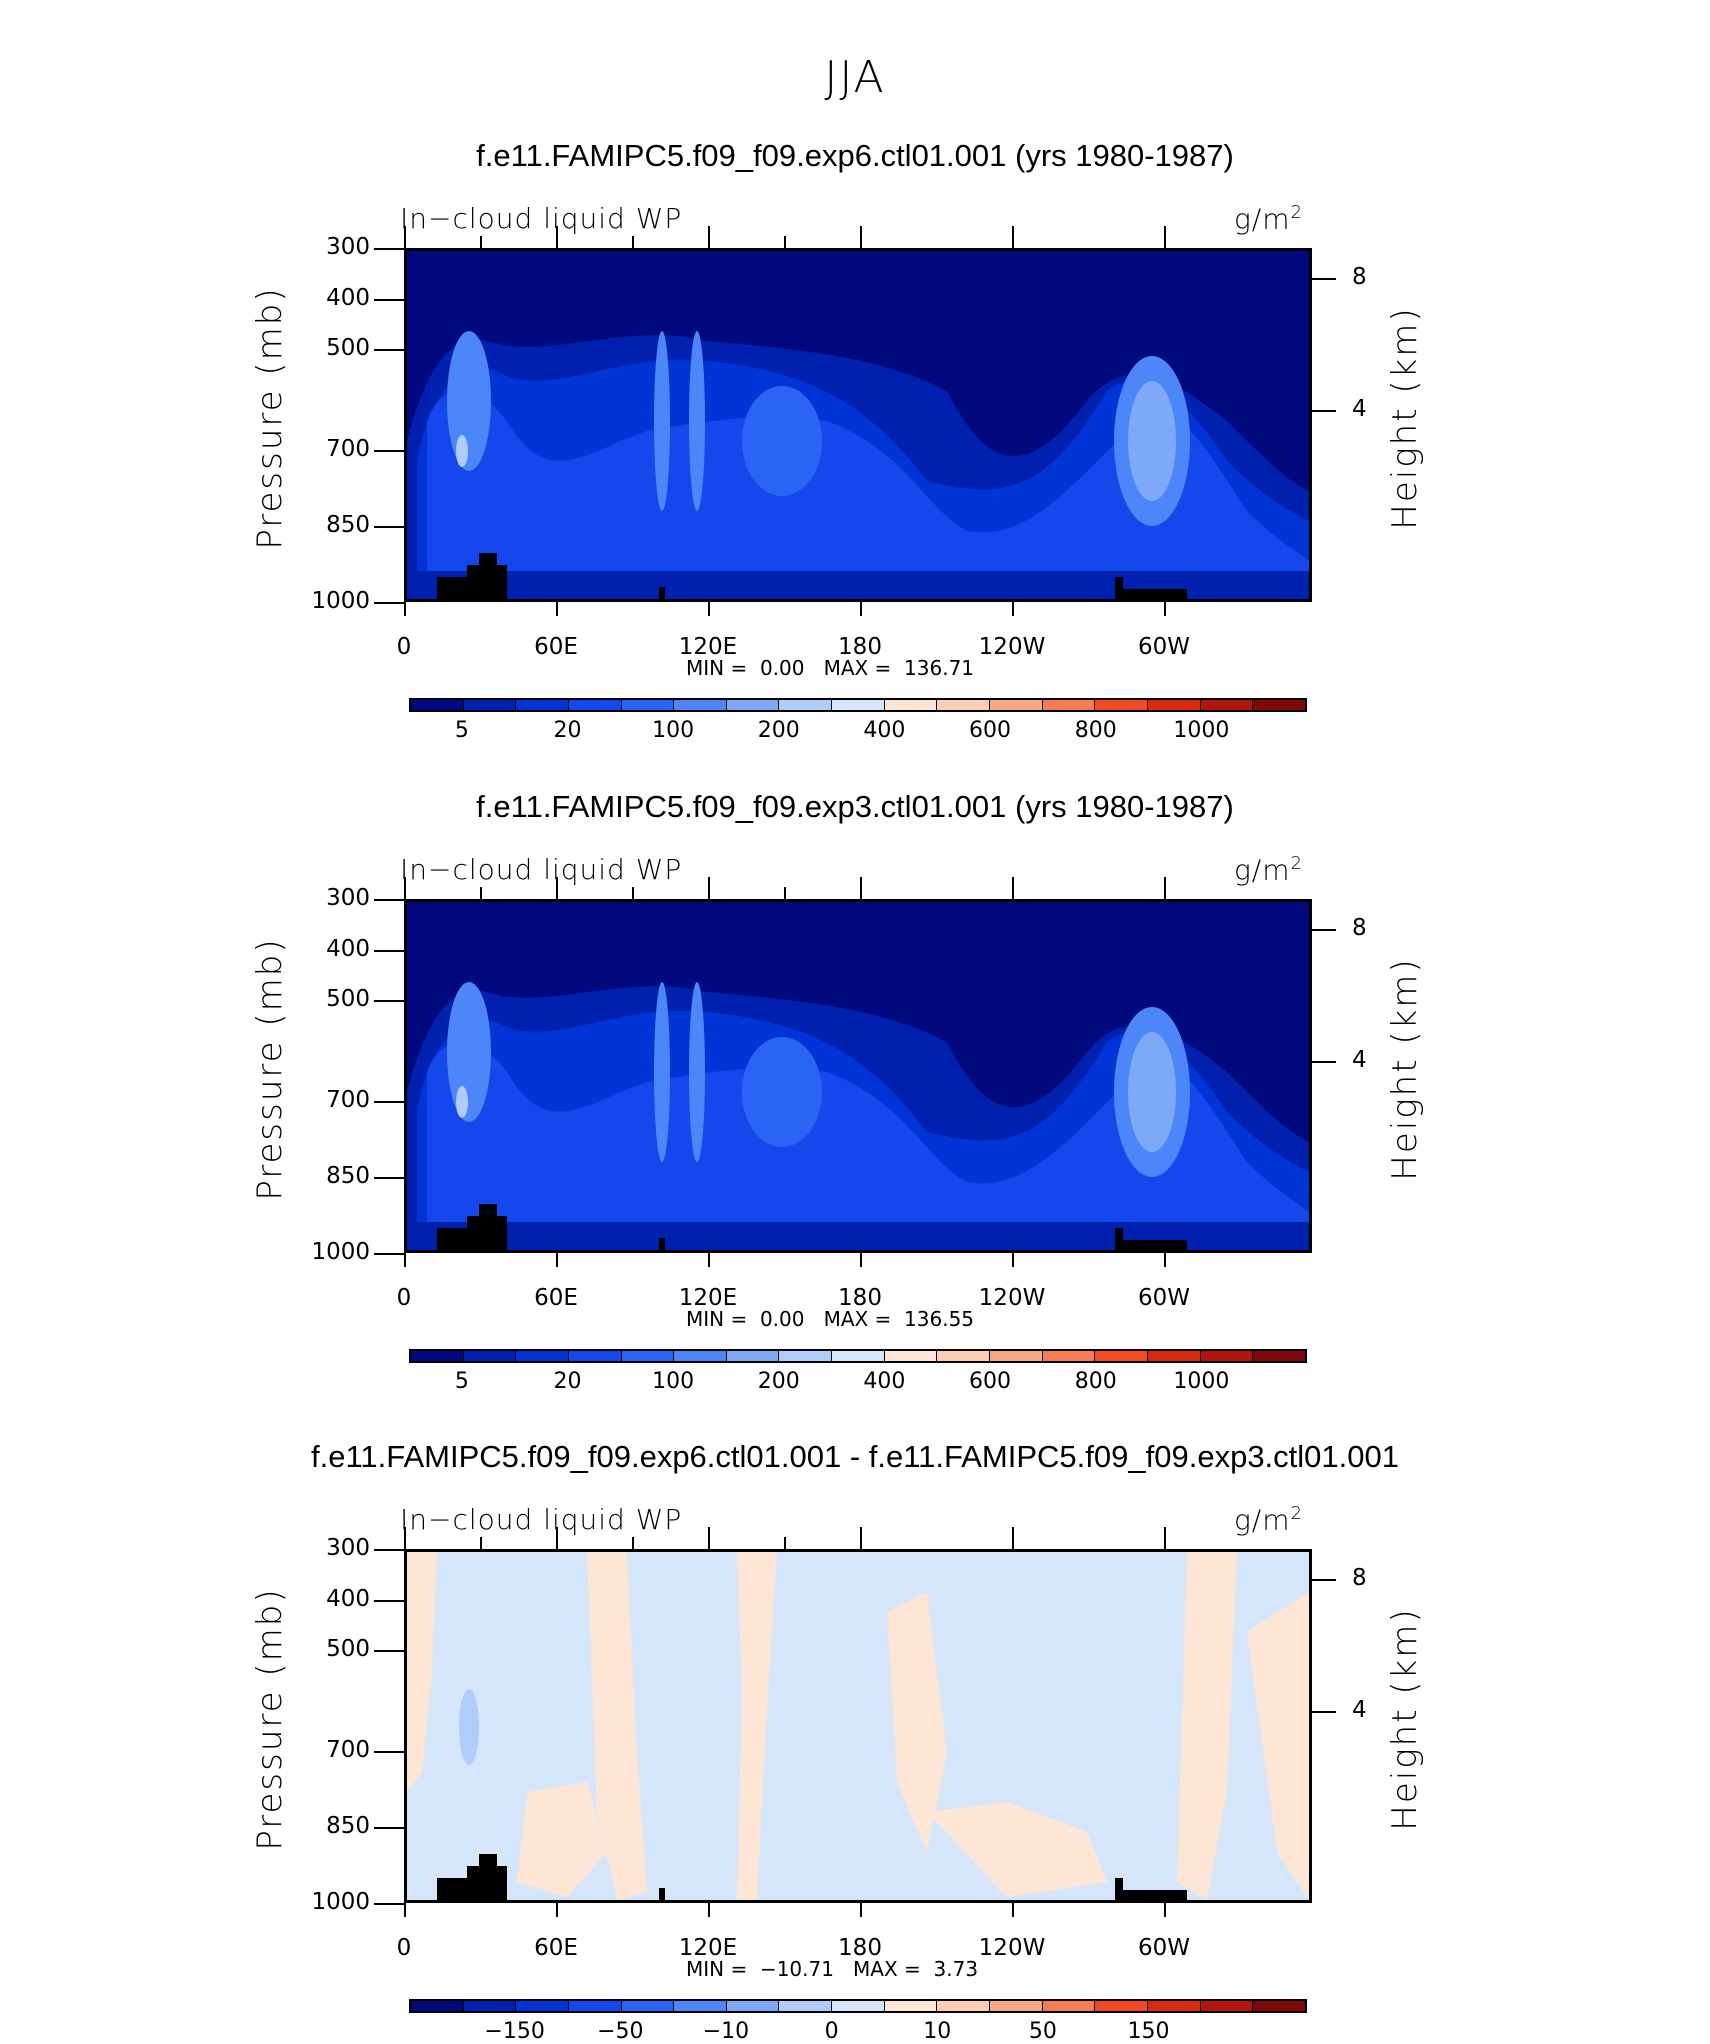 Image resolution: width=1710 pixels, height=2044 pixels. Describe the element at coordinates (1359, 409) in the screenshot. I see `chart-0-ytick-right-label: 4` at that location.